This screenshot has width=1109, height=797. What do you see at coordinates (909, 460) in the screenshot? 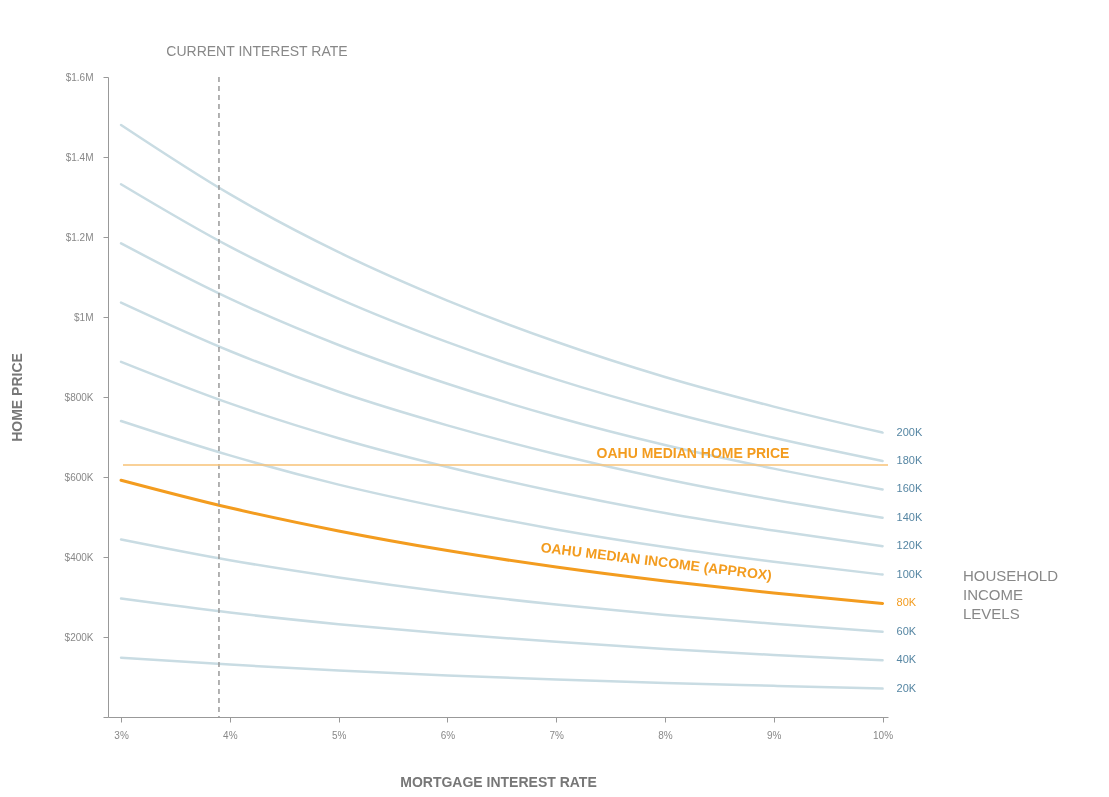
I see `series-label: 180K` at bounding box center [909, 460].